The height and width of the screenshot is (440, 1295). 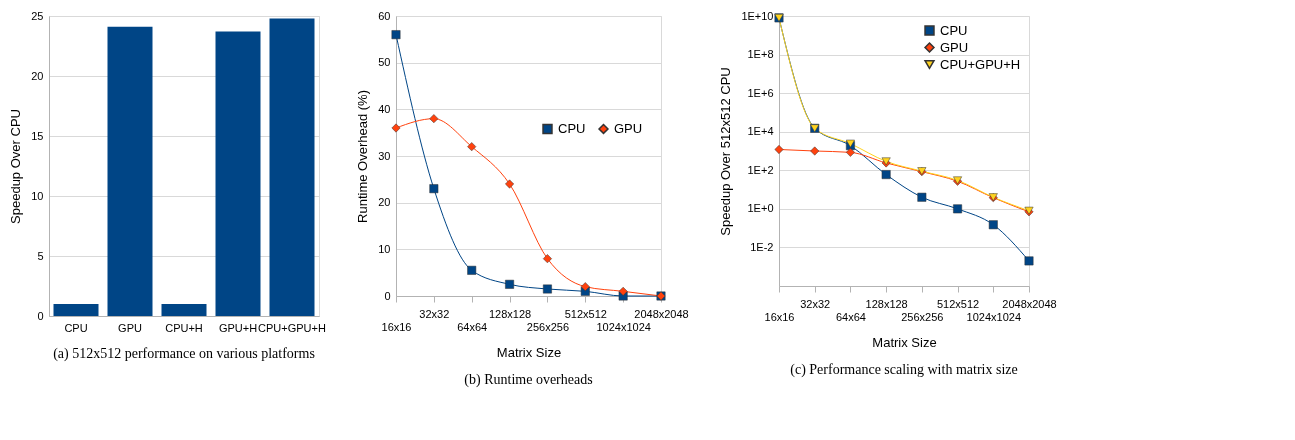 I want to click on y-axis-title: Speedup Over CPU, so click(x=16, y=166).